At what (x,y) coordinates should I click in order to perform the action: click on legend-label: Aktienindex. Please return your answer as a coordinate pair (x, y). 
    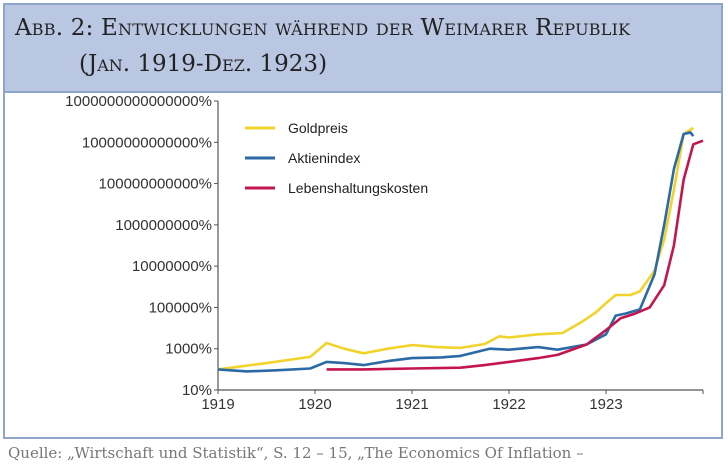
    Looking at the image, I should click on (324, 158).